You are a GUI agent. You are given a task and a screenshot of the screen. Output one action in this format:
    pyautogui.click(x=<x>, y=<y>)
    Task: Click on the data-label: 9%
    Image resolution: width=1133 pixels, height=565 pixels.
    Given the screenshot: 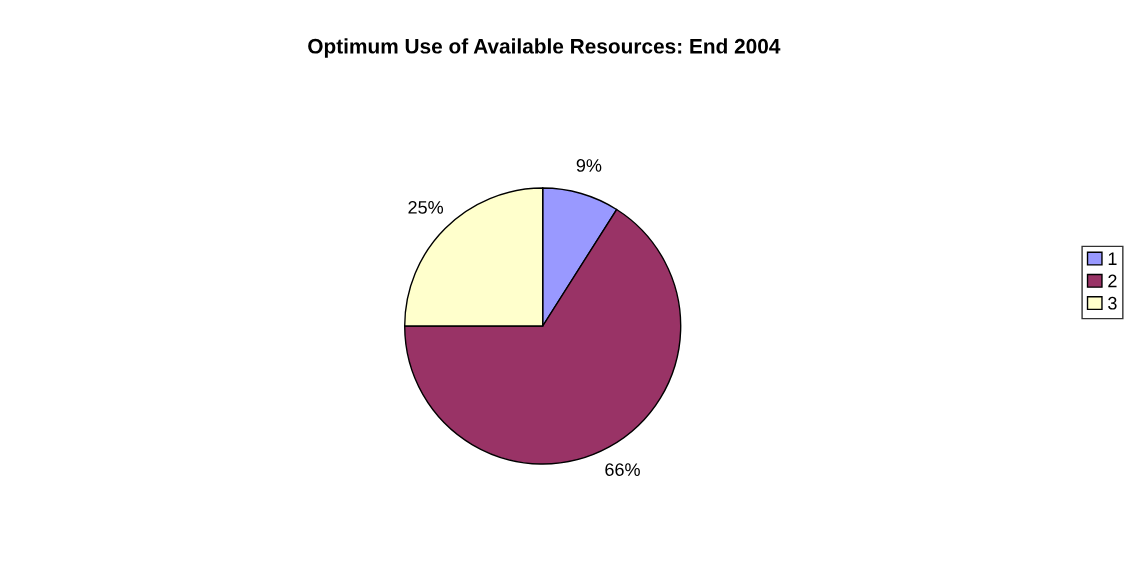 What is the action you would take?
    pyautogui.click(x=589, y=165)
    